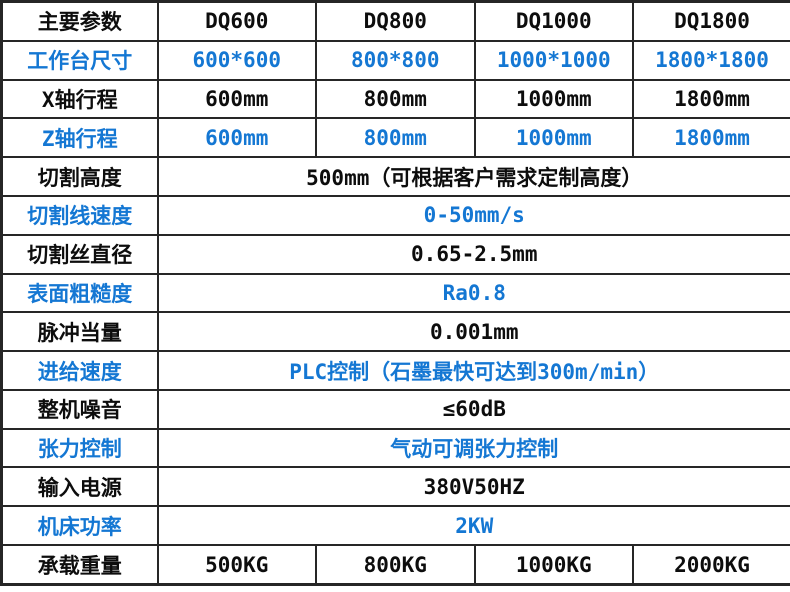 The image size is (790, 592). I want to click on cell-value: 500KG, so click(236, 565).